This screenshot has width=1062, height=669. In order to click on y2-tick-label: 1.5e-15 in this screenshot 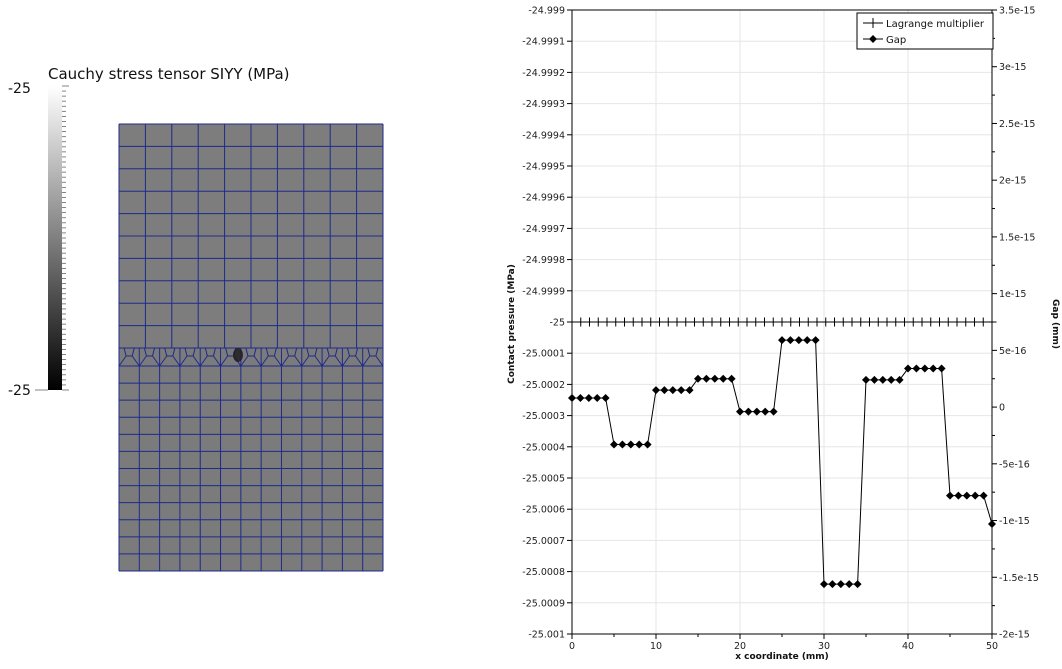, I will do `click(1017, 237)`.